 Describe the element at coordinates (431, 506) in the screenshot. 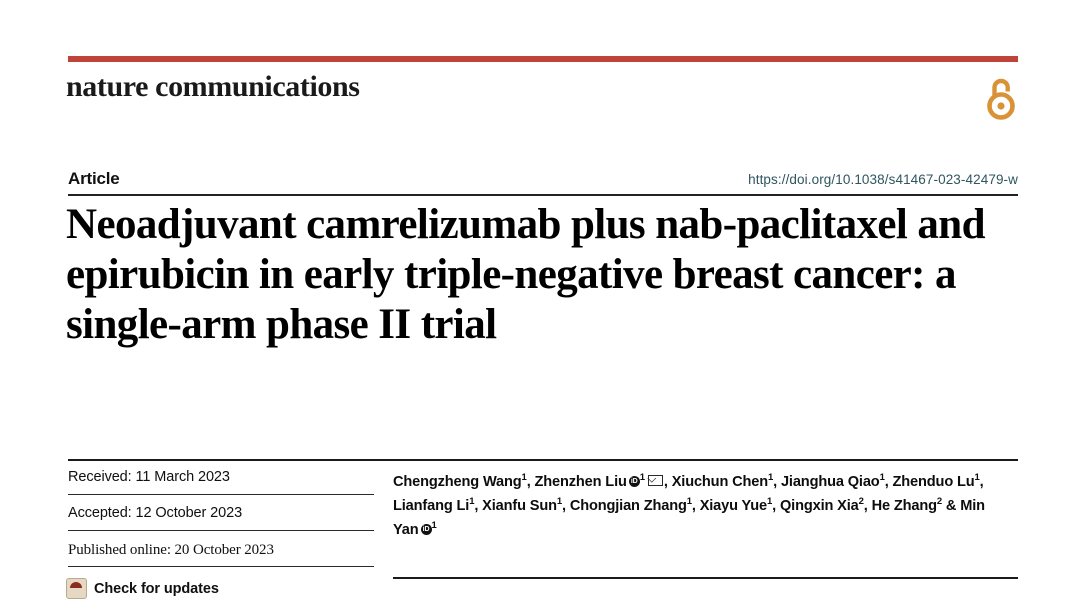

I see `author-name: Lianfang Li` at that location.